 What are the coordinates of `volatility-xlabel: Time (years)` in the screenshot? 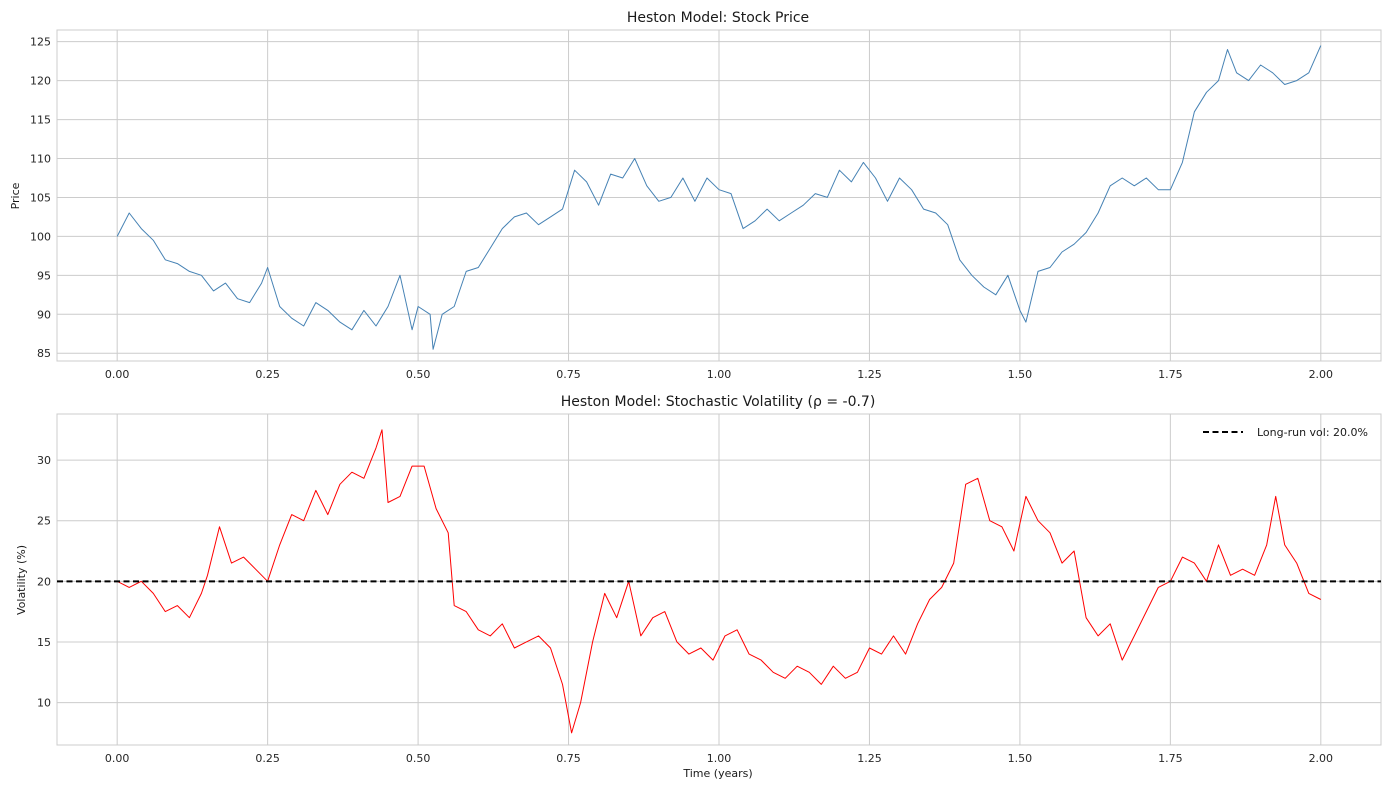 It's located at (717, 773).